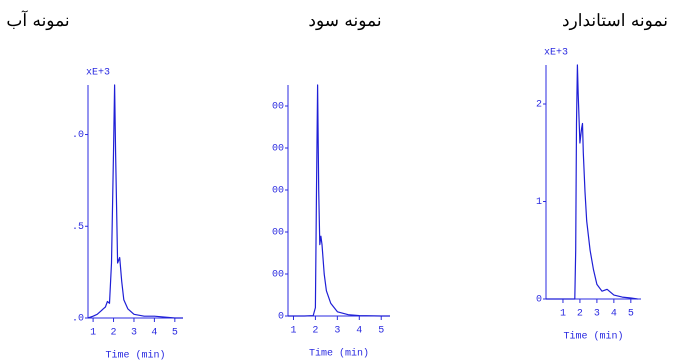 The width and height of the screenshot is (685, 362). I want to click on panel-title: نمونه استاندارد, so click(615, 21).